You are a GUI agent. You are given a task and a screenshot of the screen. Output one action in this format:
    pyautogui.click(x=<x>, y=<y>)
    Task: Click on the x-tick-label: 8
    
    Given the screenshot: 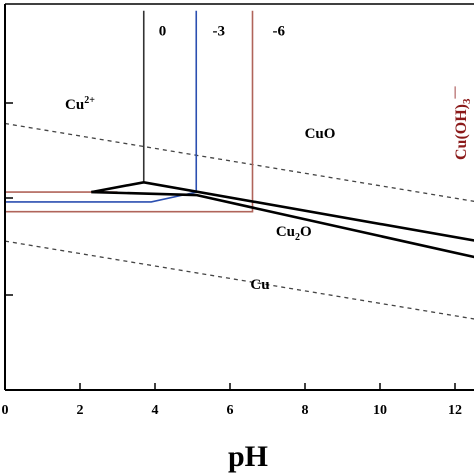 What is the action you would take?
    pyautogui.click(x=305, y=410)
    